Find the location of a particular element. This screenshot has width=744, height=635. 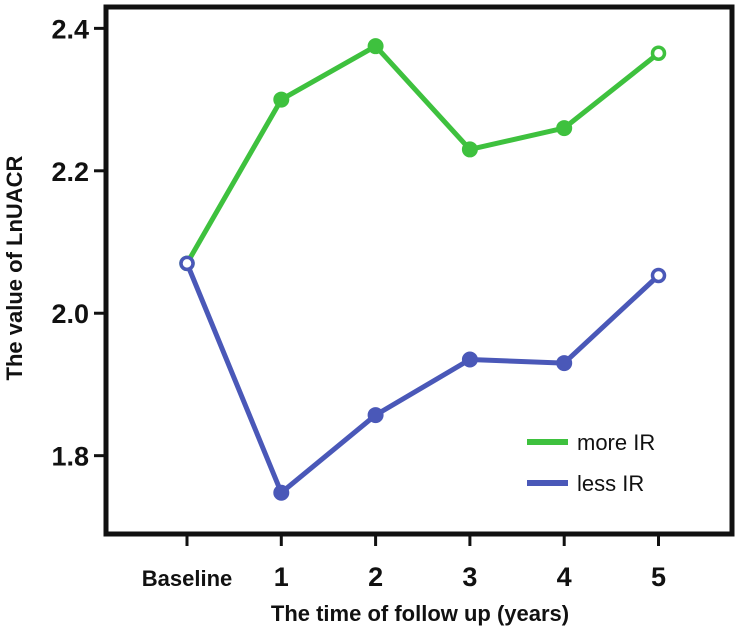

x-tick-label: 2 is located at coordinates (375, 577).